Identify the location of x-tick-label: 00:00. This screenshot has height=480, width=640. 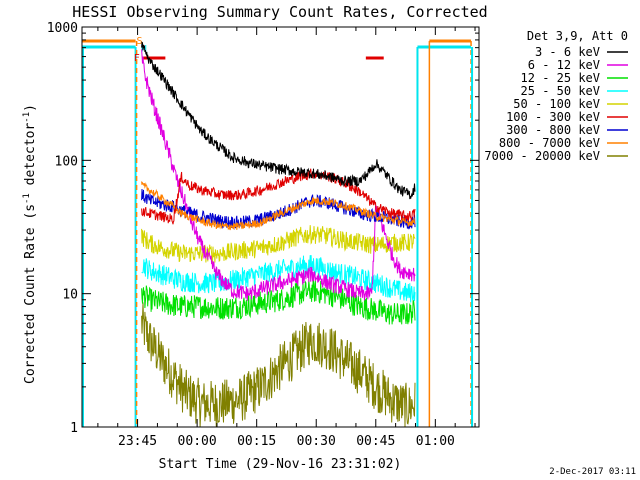
(197, 441).